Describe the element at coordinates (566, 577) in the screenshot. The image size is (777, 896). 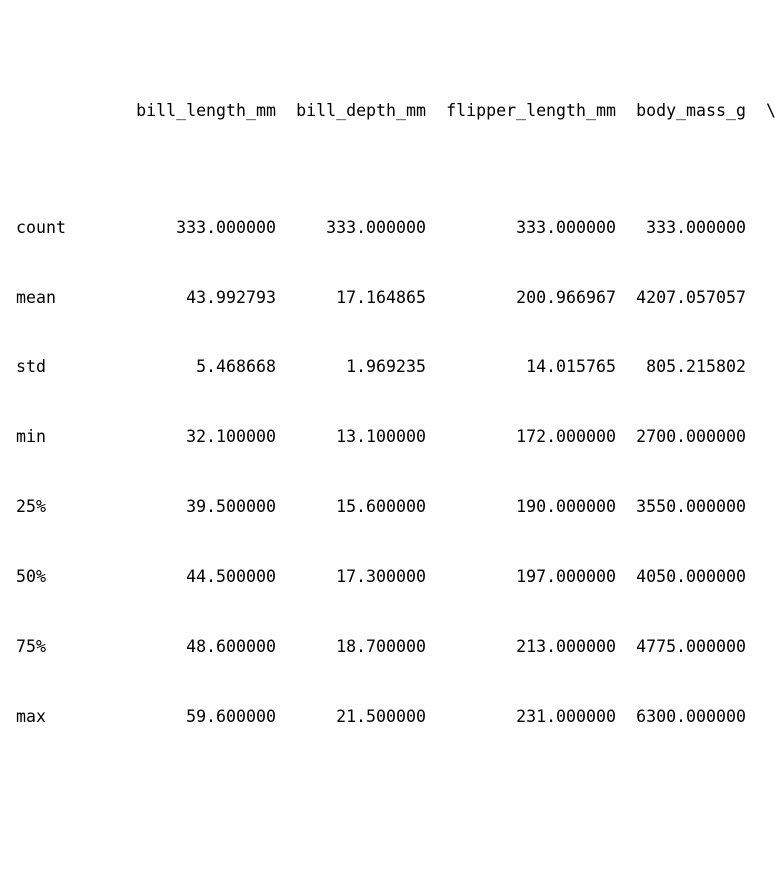
I see `cell-value: 197.000000` at that location.